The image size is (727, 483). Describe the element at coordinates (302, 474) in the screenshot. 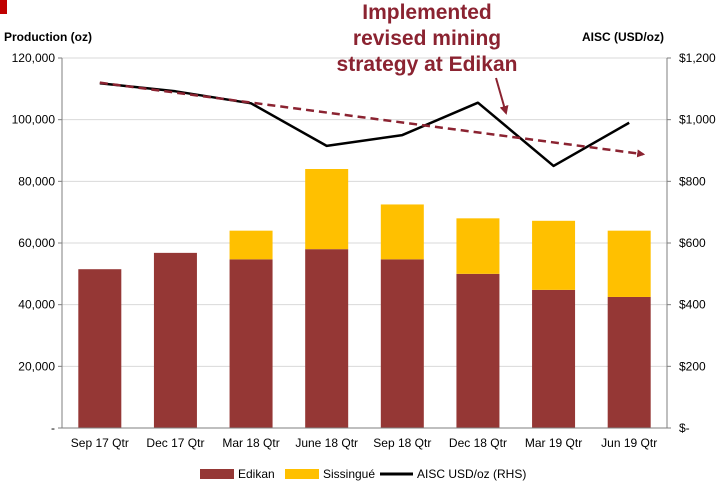

I see `legend-swatch-sissingue` at that location.